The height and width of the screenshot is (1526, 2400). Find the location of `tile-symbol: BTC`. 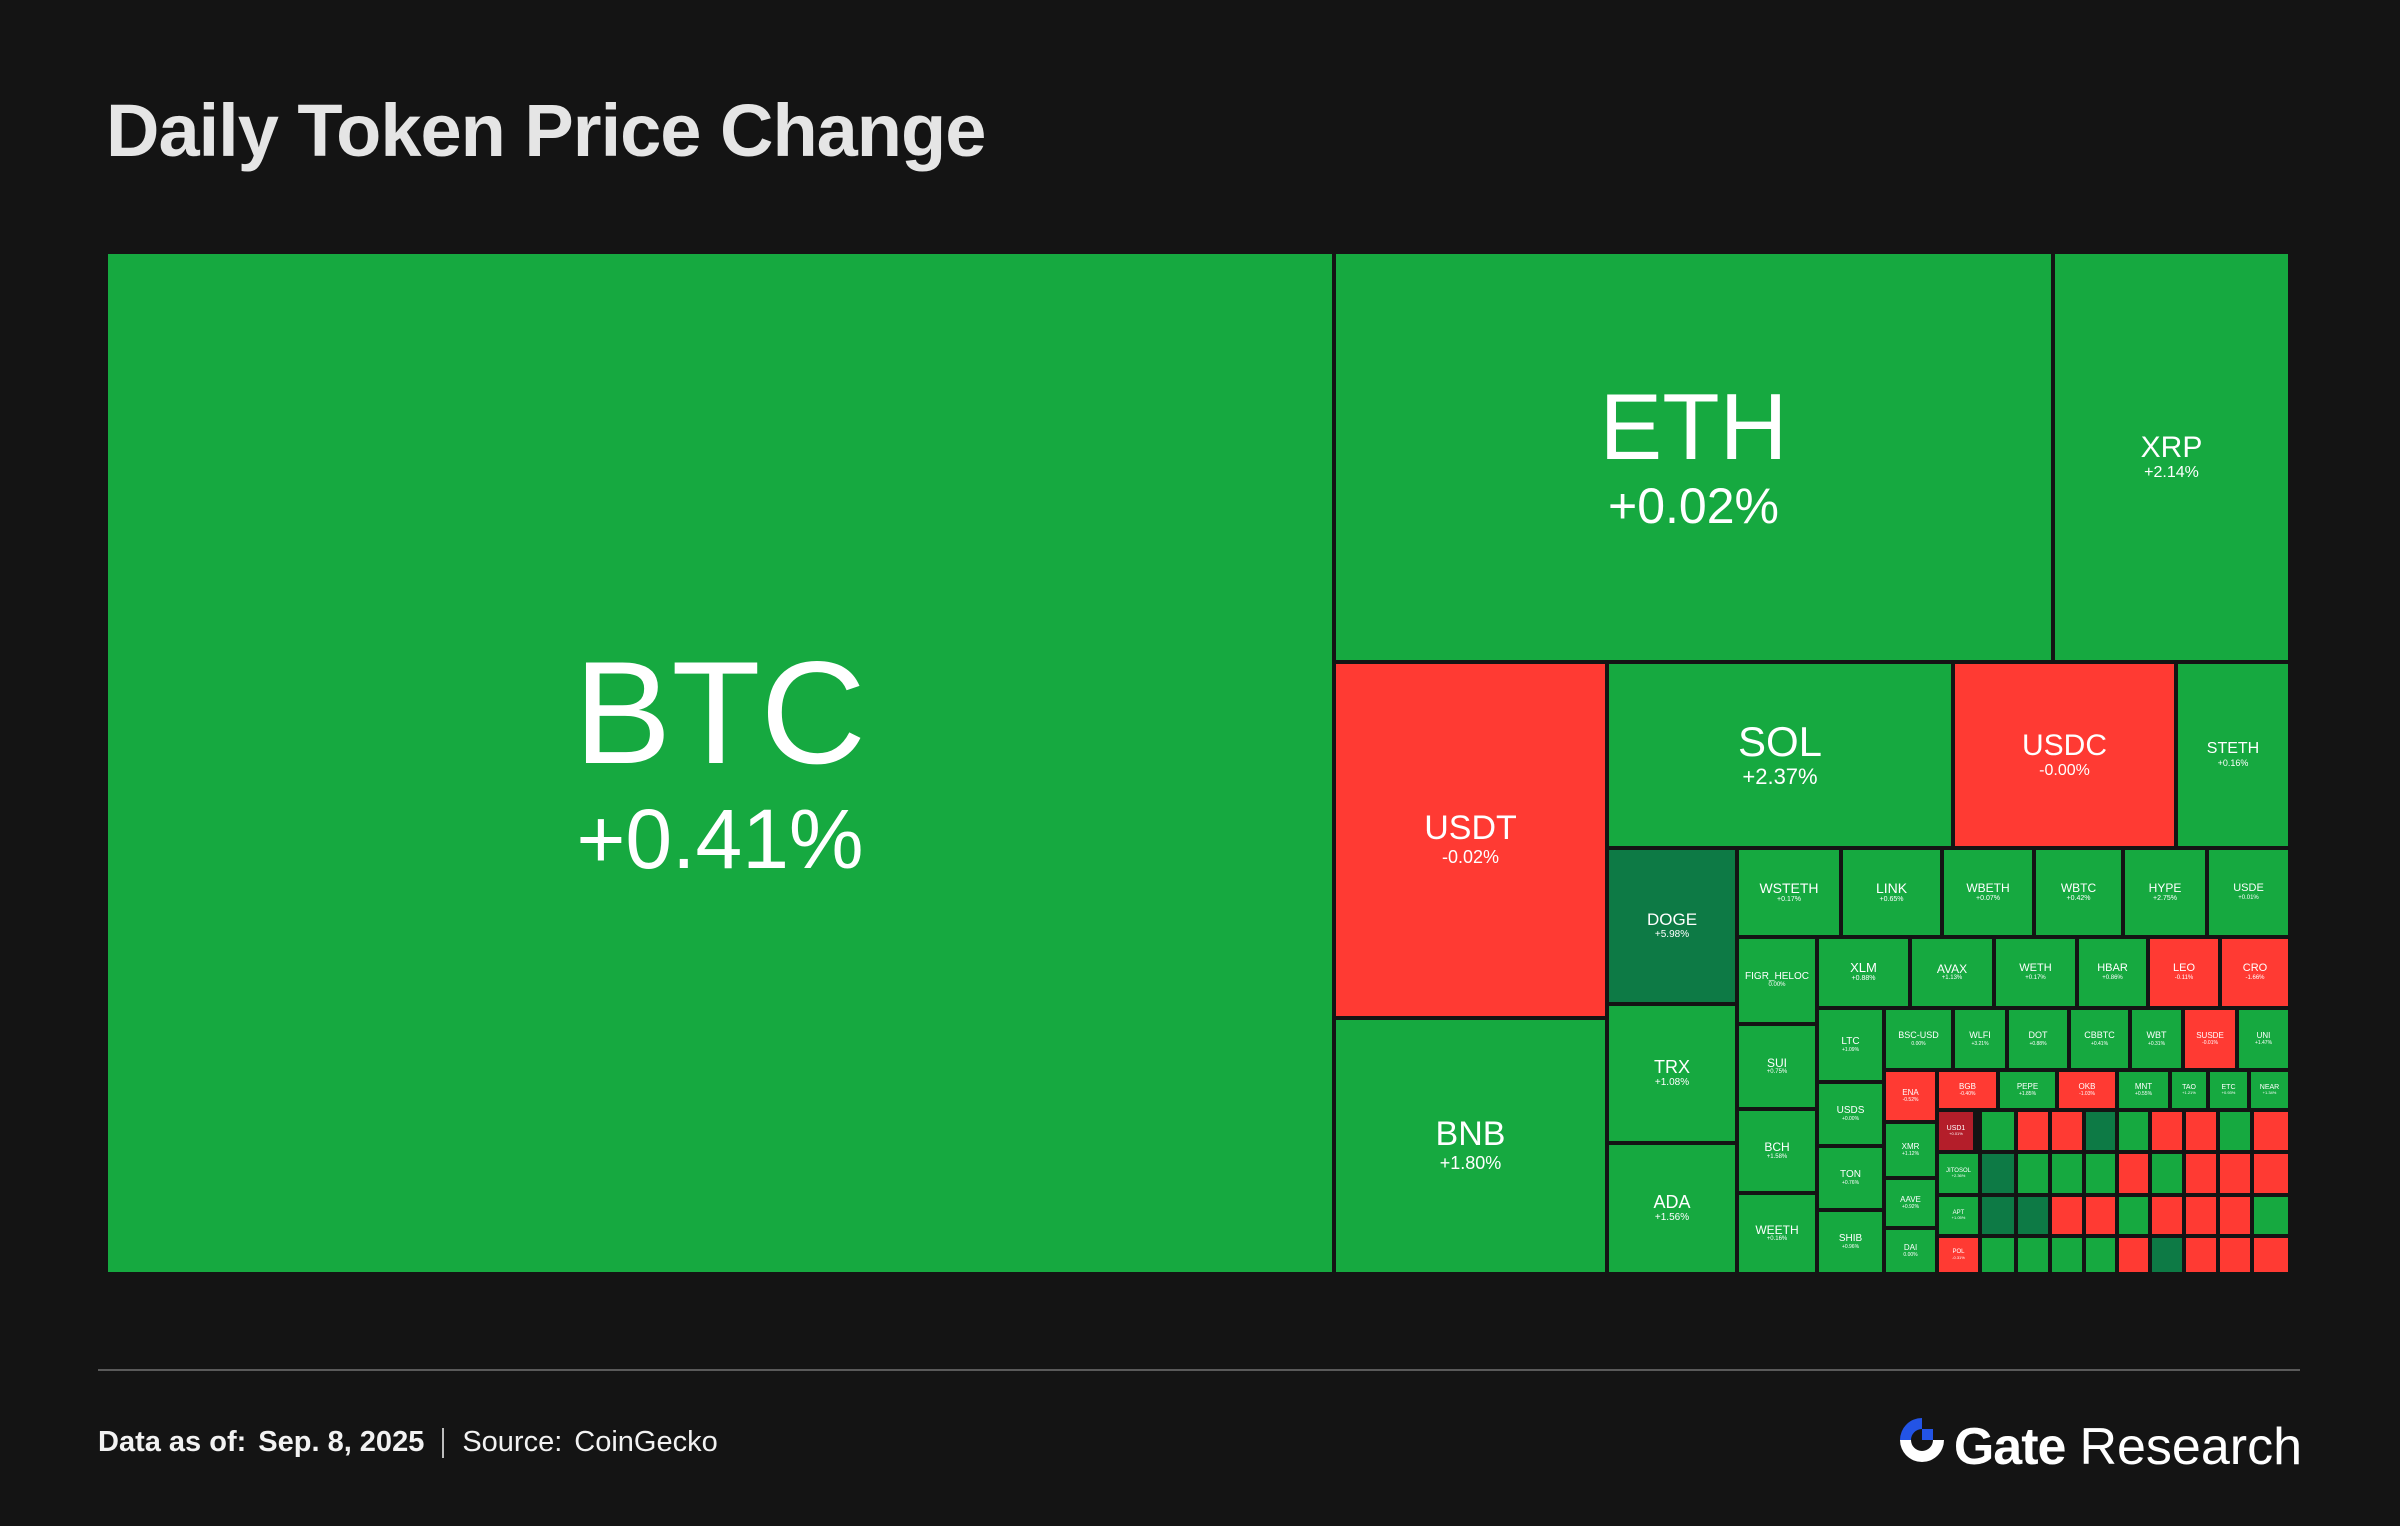

tile-symbol: BTC is located at coordinates (720, 712).